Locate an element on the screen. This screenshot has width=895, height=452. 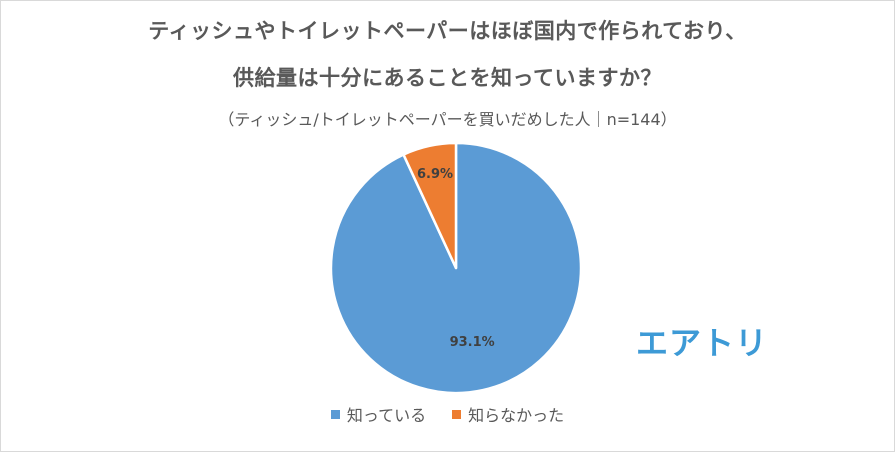
legend-item-unknown: 知らなかった is located at coordinates (508, 414).